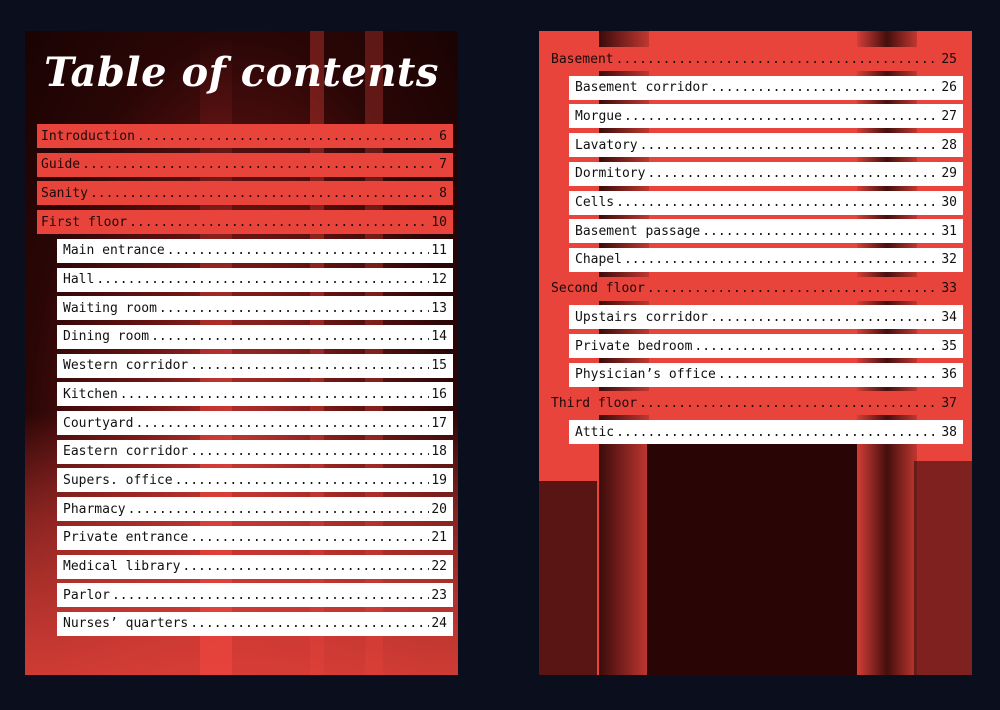  I want to click on toc-entry-supers-office: Supers. office 19, so click(255, 480).